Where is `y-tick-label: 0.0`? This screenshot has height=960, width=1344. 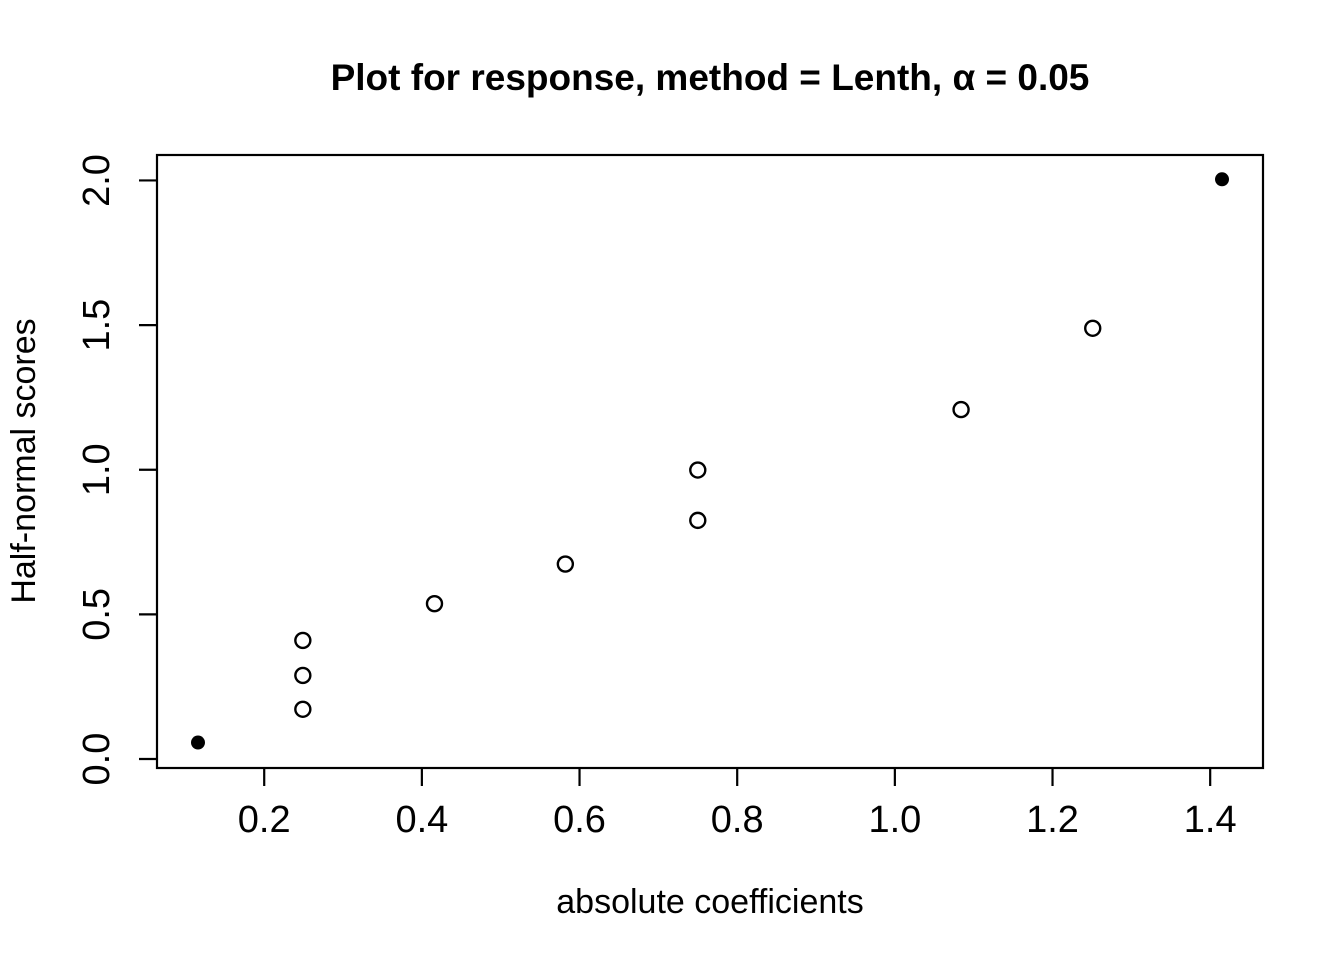
y-tick-label: 0.0 is located at coordinates (97, 759).